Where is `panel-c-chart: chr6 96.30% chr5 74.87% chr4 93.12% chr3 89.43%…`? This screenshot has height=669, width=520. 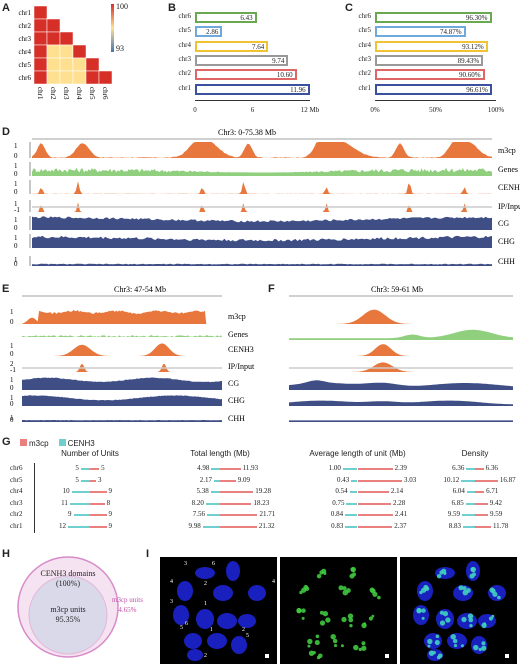
panel-c-chart: chr6 96.30% chr5 74.87% chr4 93.12% chr3 89.43%… is located at coordinates (432, 62).